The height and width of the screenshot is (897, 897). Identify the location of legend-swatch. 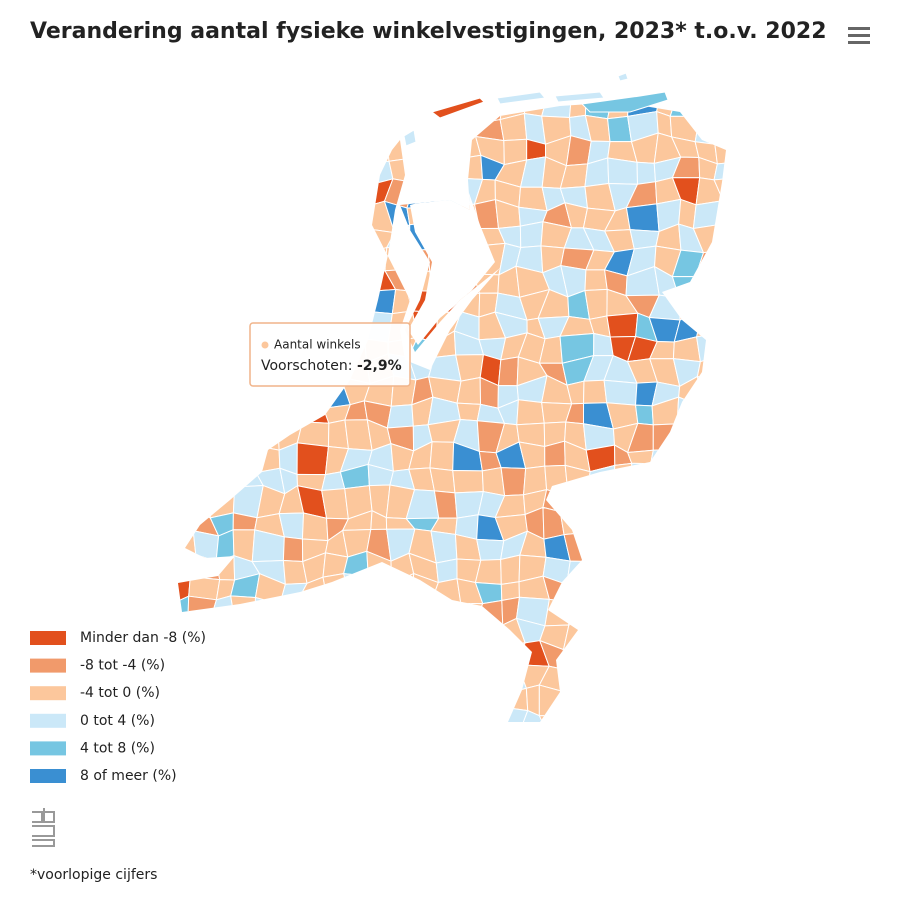
(48, 638).